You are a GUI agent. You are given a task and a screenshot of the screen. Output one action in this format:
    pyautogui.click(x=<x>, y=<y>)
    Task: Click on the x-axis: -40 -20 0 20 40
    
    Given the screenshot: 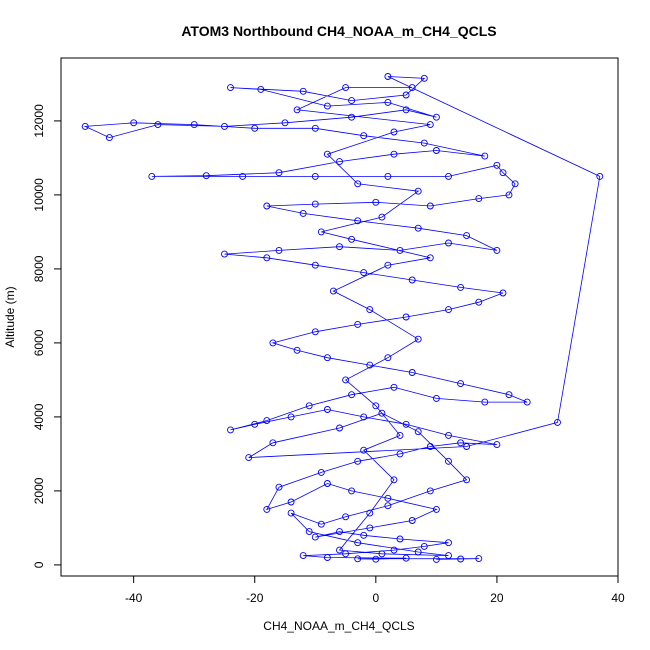 What is the action you would take?
    pyautogui.click(x=375, y=590)
    